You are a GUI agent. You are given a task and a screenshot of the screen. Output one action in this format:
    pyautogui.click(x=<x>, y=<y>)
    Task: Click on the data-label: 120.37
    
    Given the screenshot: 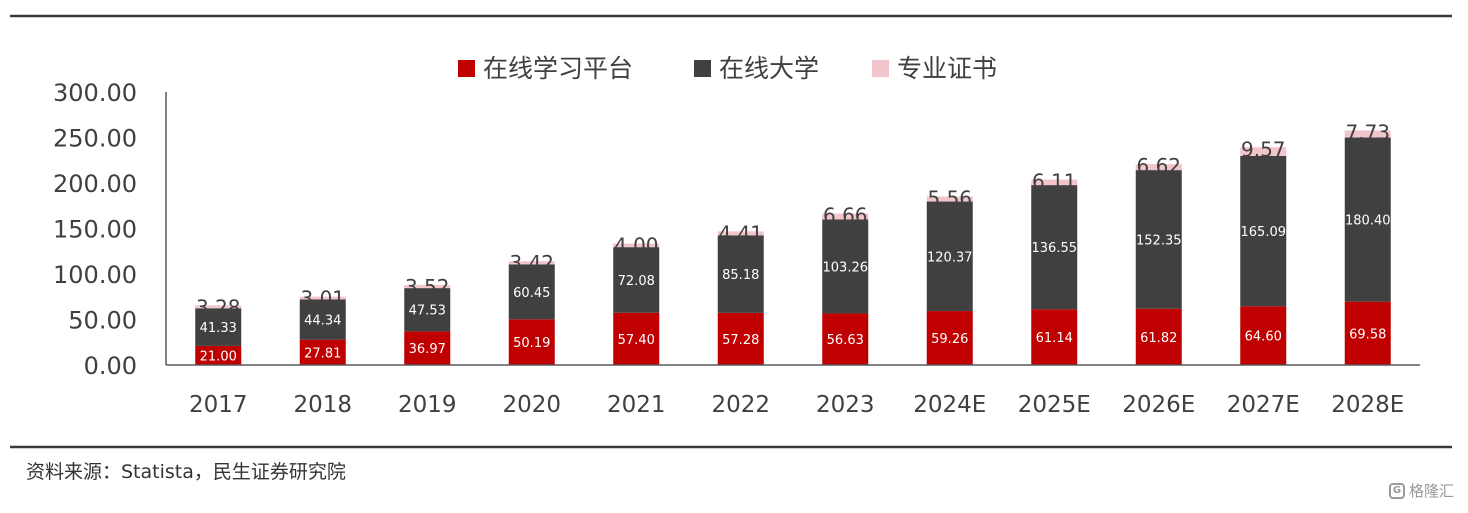 What is the action you would take?
    pyautogui.click(x=950, y=257)
    